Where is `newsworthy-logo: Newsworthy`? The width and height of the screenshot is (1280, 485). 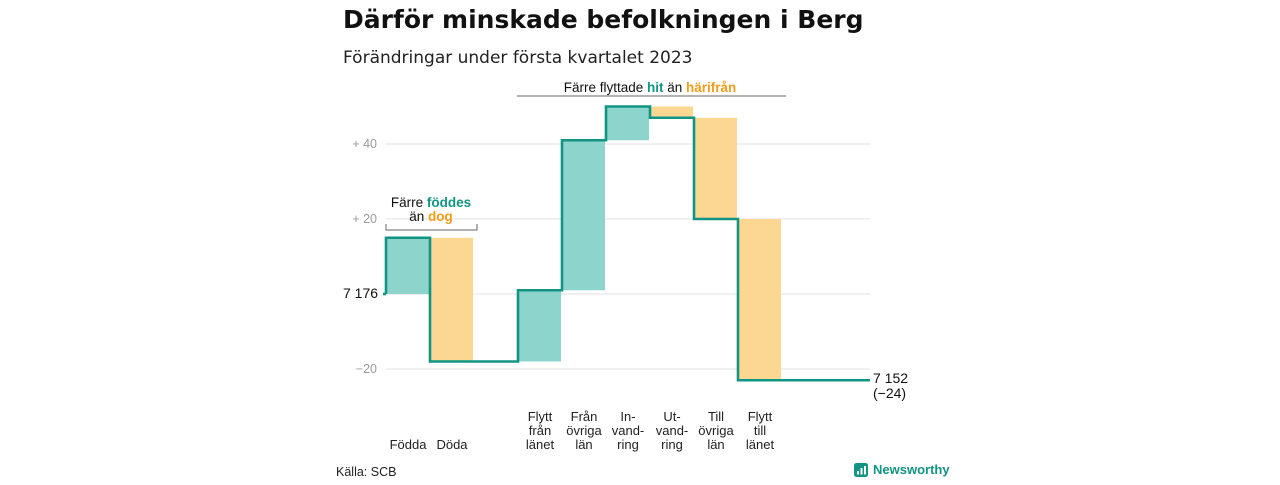
newsworthy-logo: Newsworthy is located at coordinates (902, 469).